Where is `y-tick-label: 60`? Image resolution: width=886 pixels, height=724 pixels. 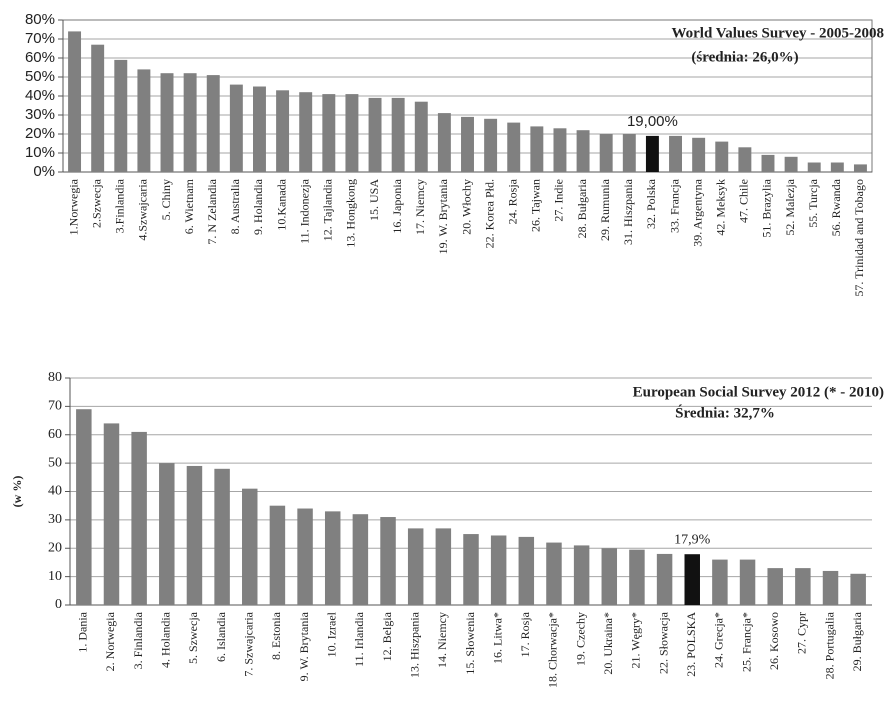
y-tick-label: 60 is located at coordinates (55, 434).